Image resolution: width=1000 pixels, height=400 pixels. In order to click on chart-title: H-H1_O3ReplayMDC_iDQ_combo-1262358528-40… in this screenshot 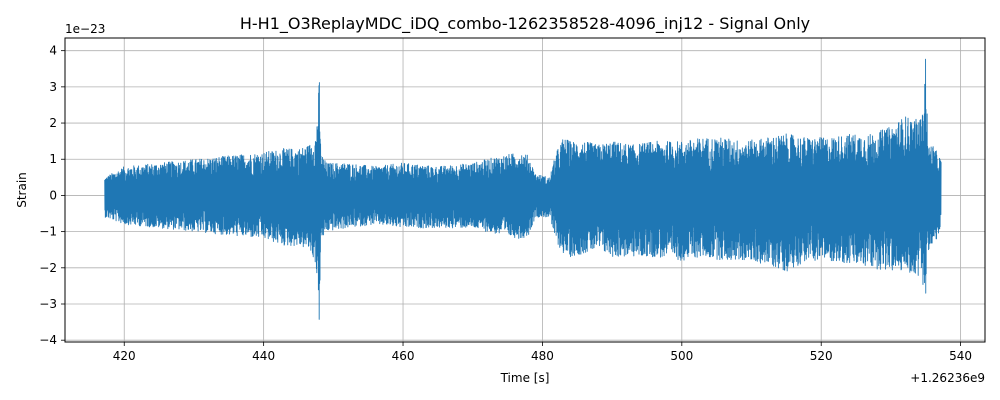, I will do `click(525, 24)`.